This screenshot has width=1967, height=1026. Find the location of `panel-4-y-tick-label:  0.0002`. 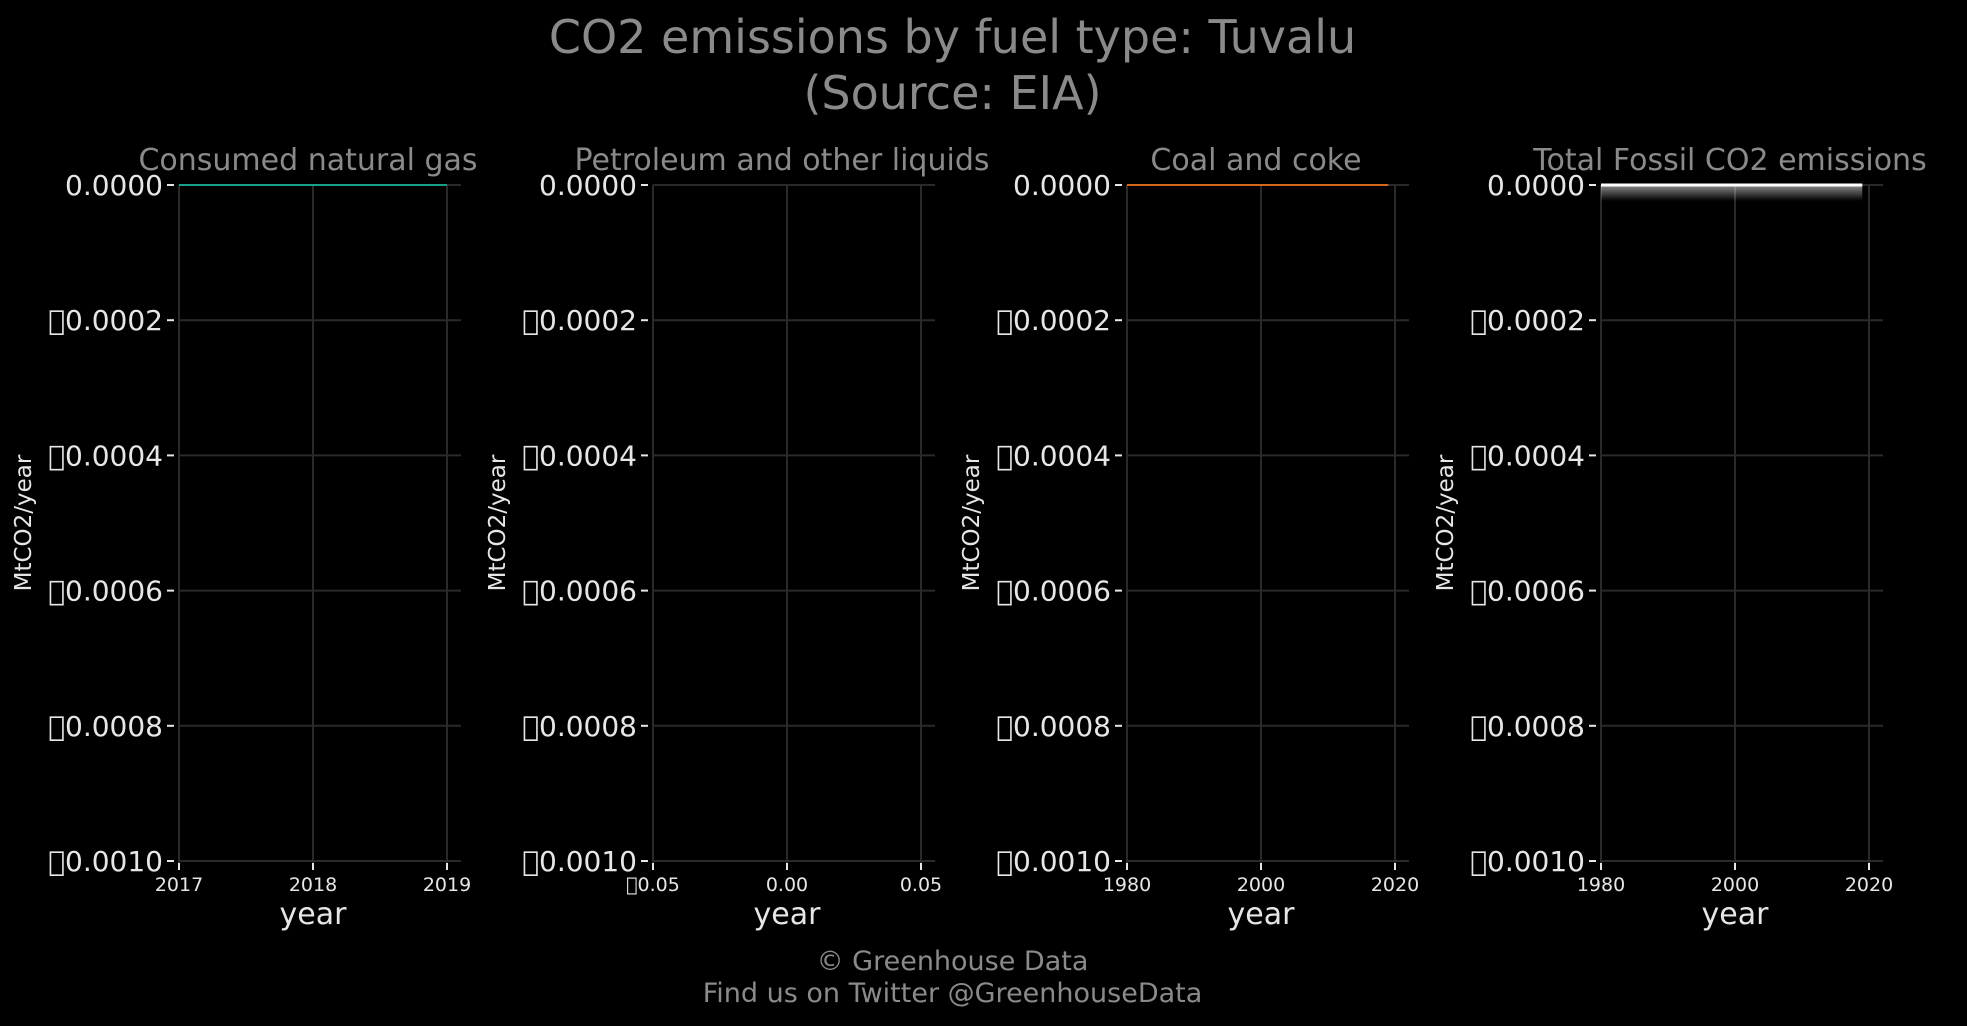

panel-4-y-tick-label:  0.0002 is located at coordinates (1527, 320).